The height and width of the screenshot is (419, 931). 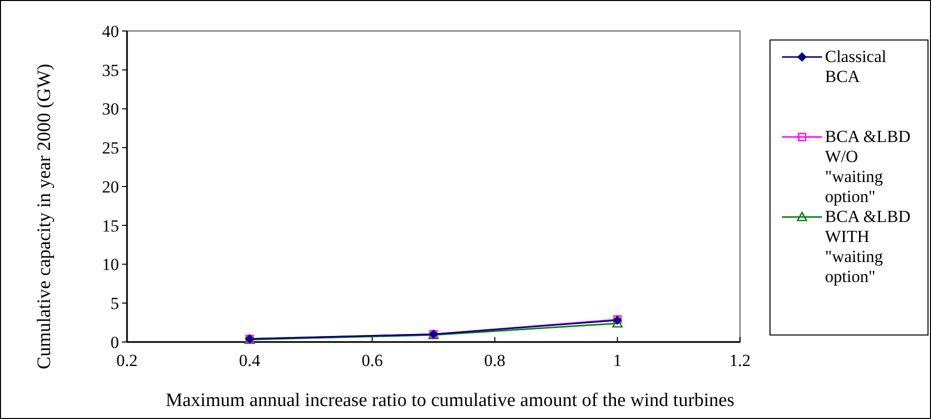 What do you see at coordinates (44, 217) in the screenshot?
I see `y-axis-title: Cumulative capacity in year 2000 (GW)` at bounding box center [44, 217].